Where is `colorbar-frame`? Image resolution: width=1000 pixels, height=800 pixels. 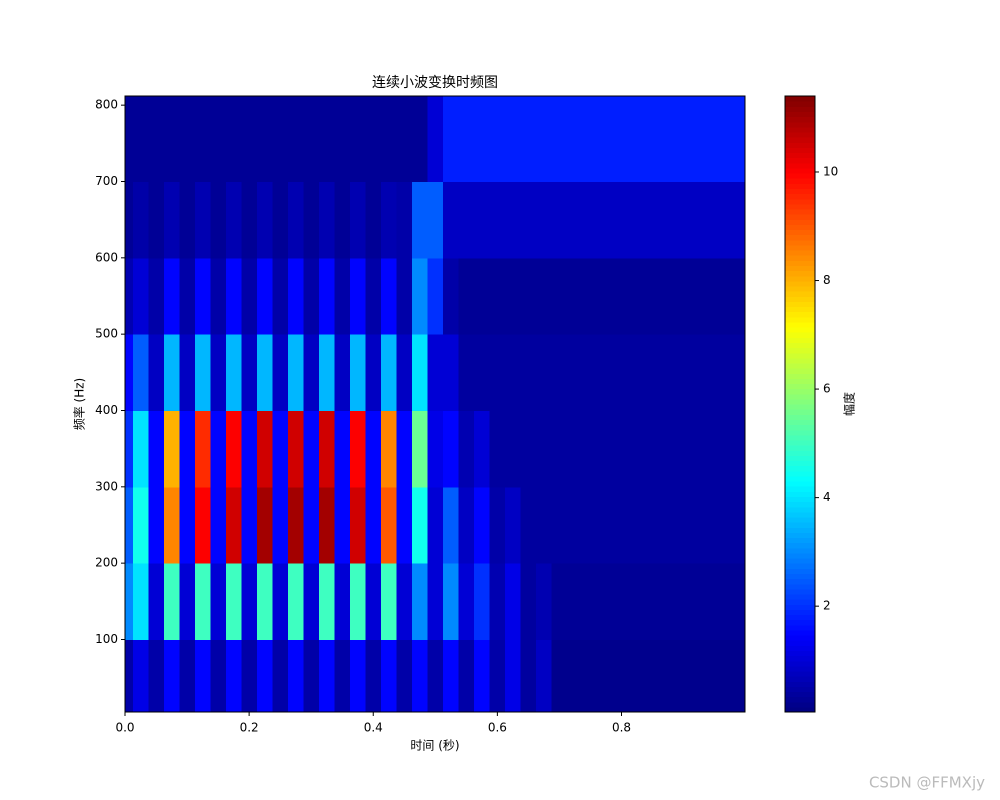 colorbar-frame is located at coordinates (800, 404).